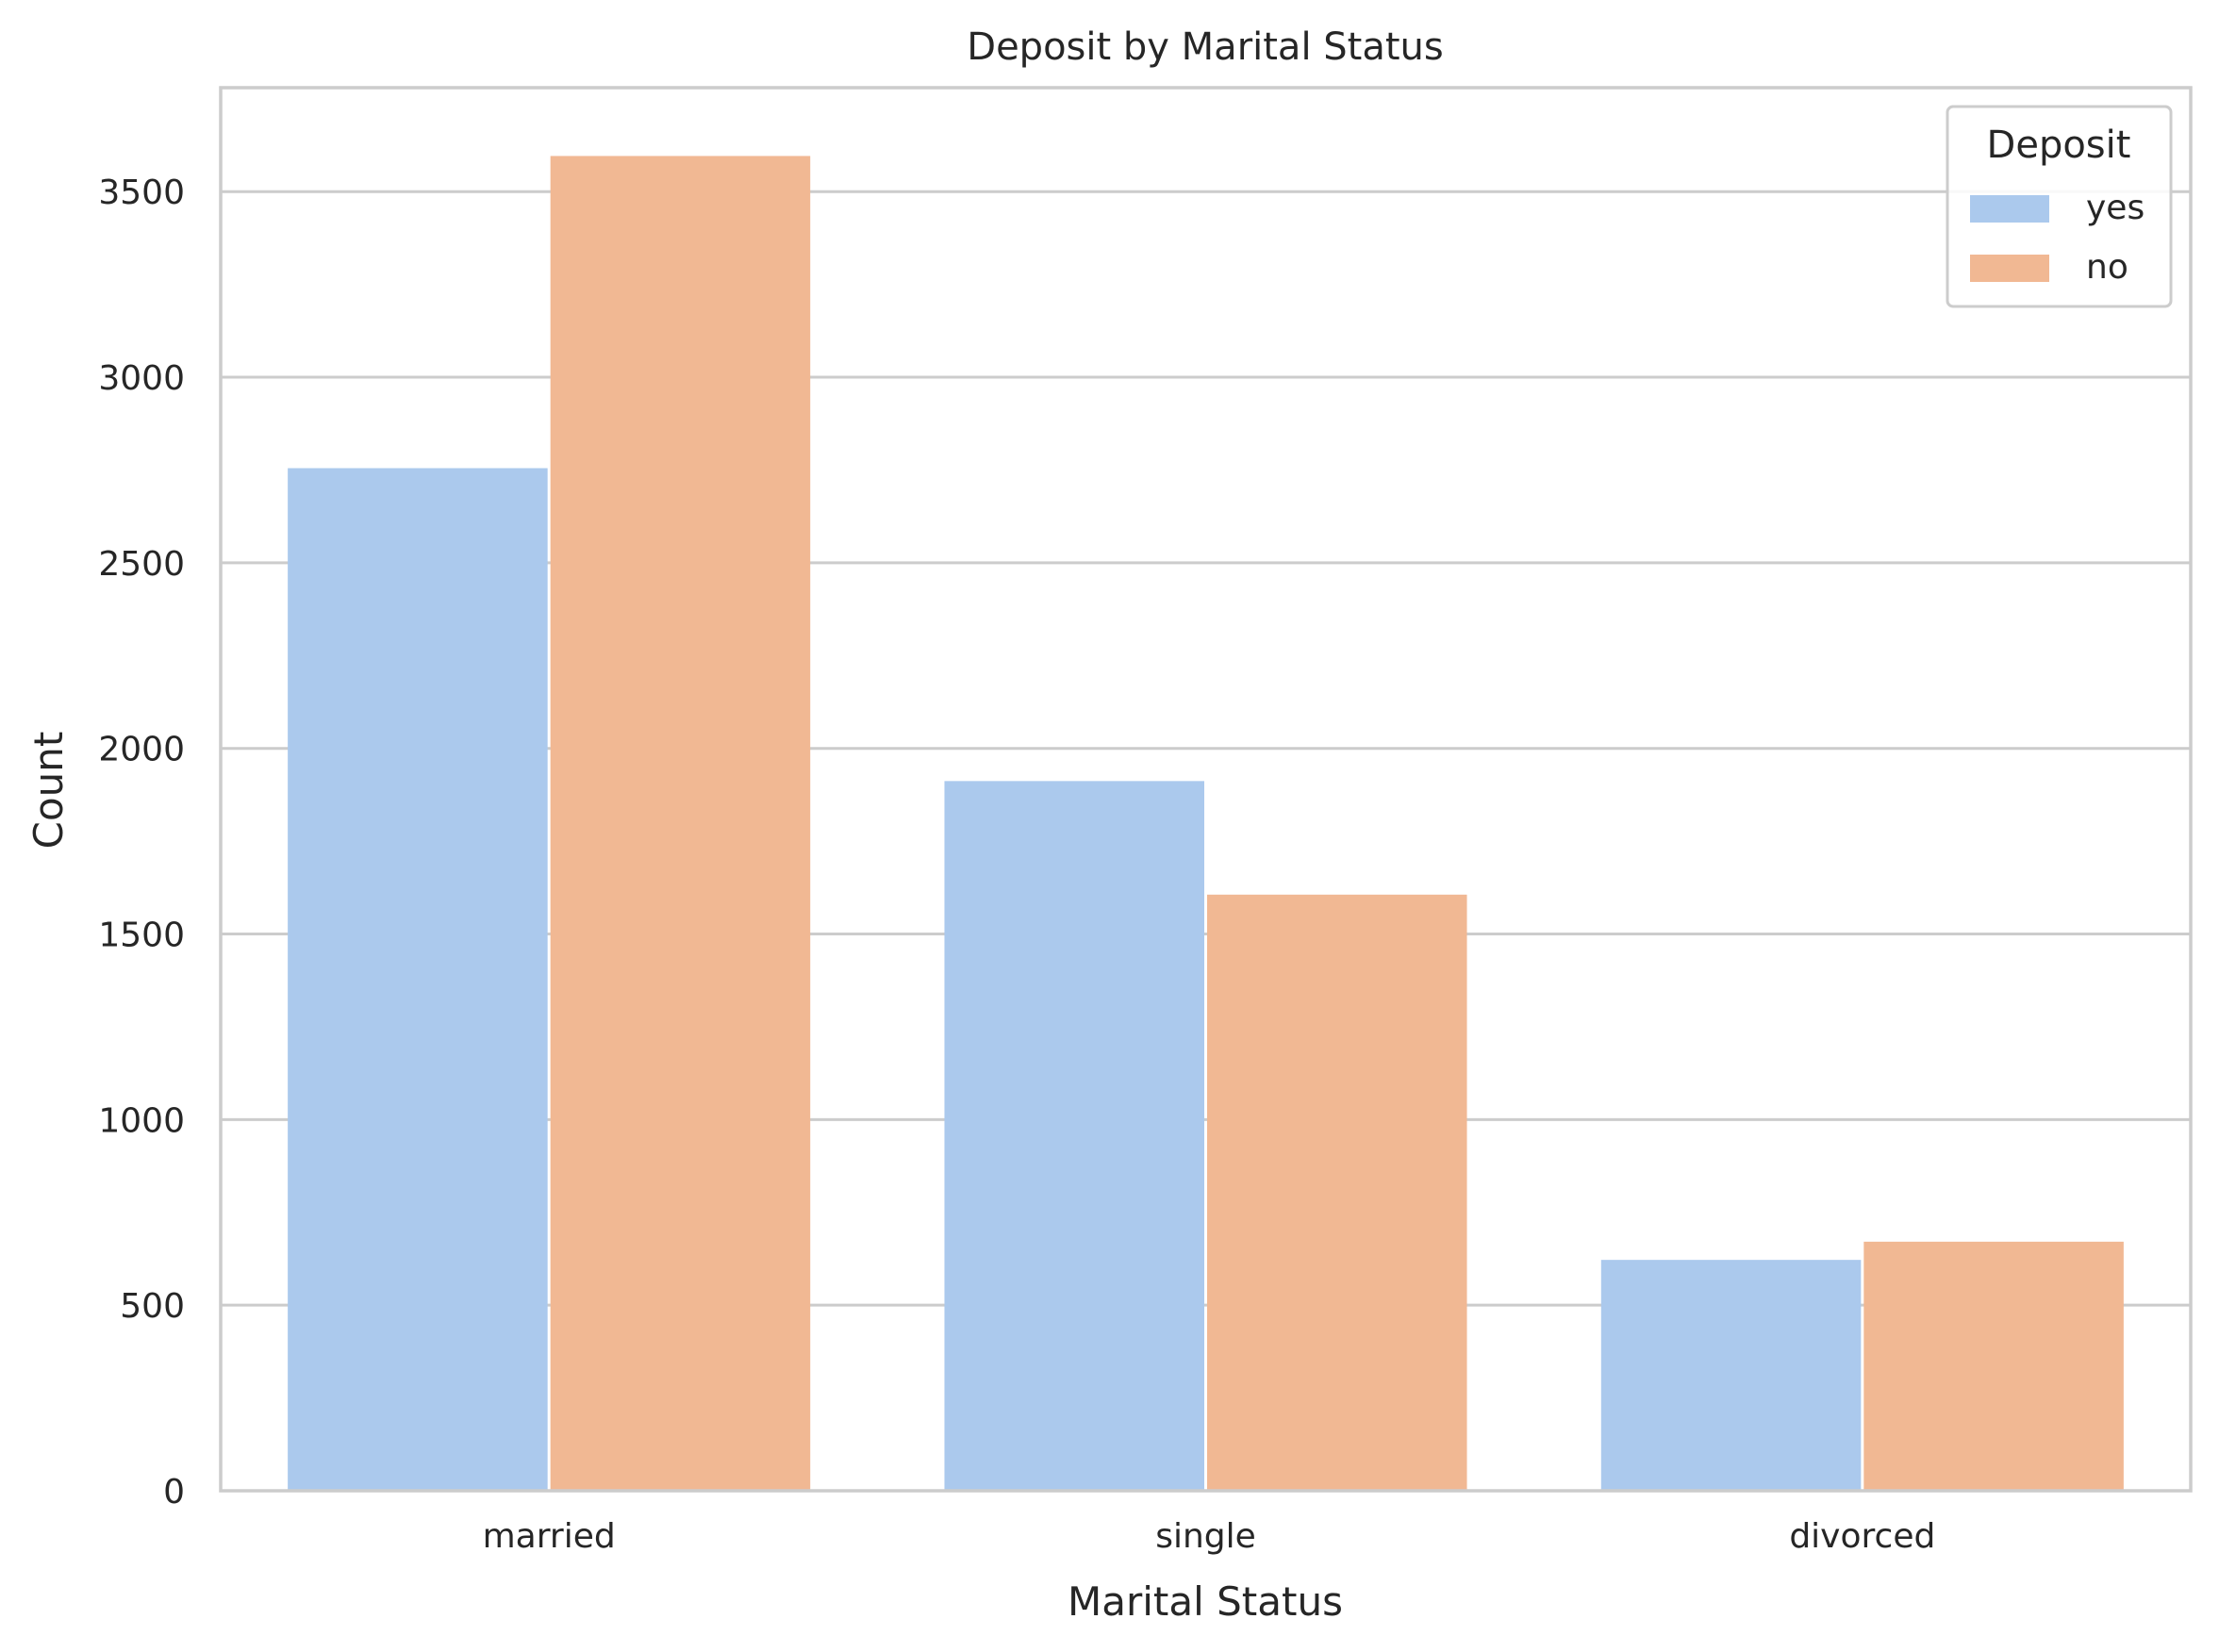 Image resolution: width=2219 pixels, height=1652 pixels. Describe the element at coordinates (48, 791) in the screenshot. I see `y-axis-label: Count` at that location.